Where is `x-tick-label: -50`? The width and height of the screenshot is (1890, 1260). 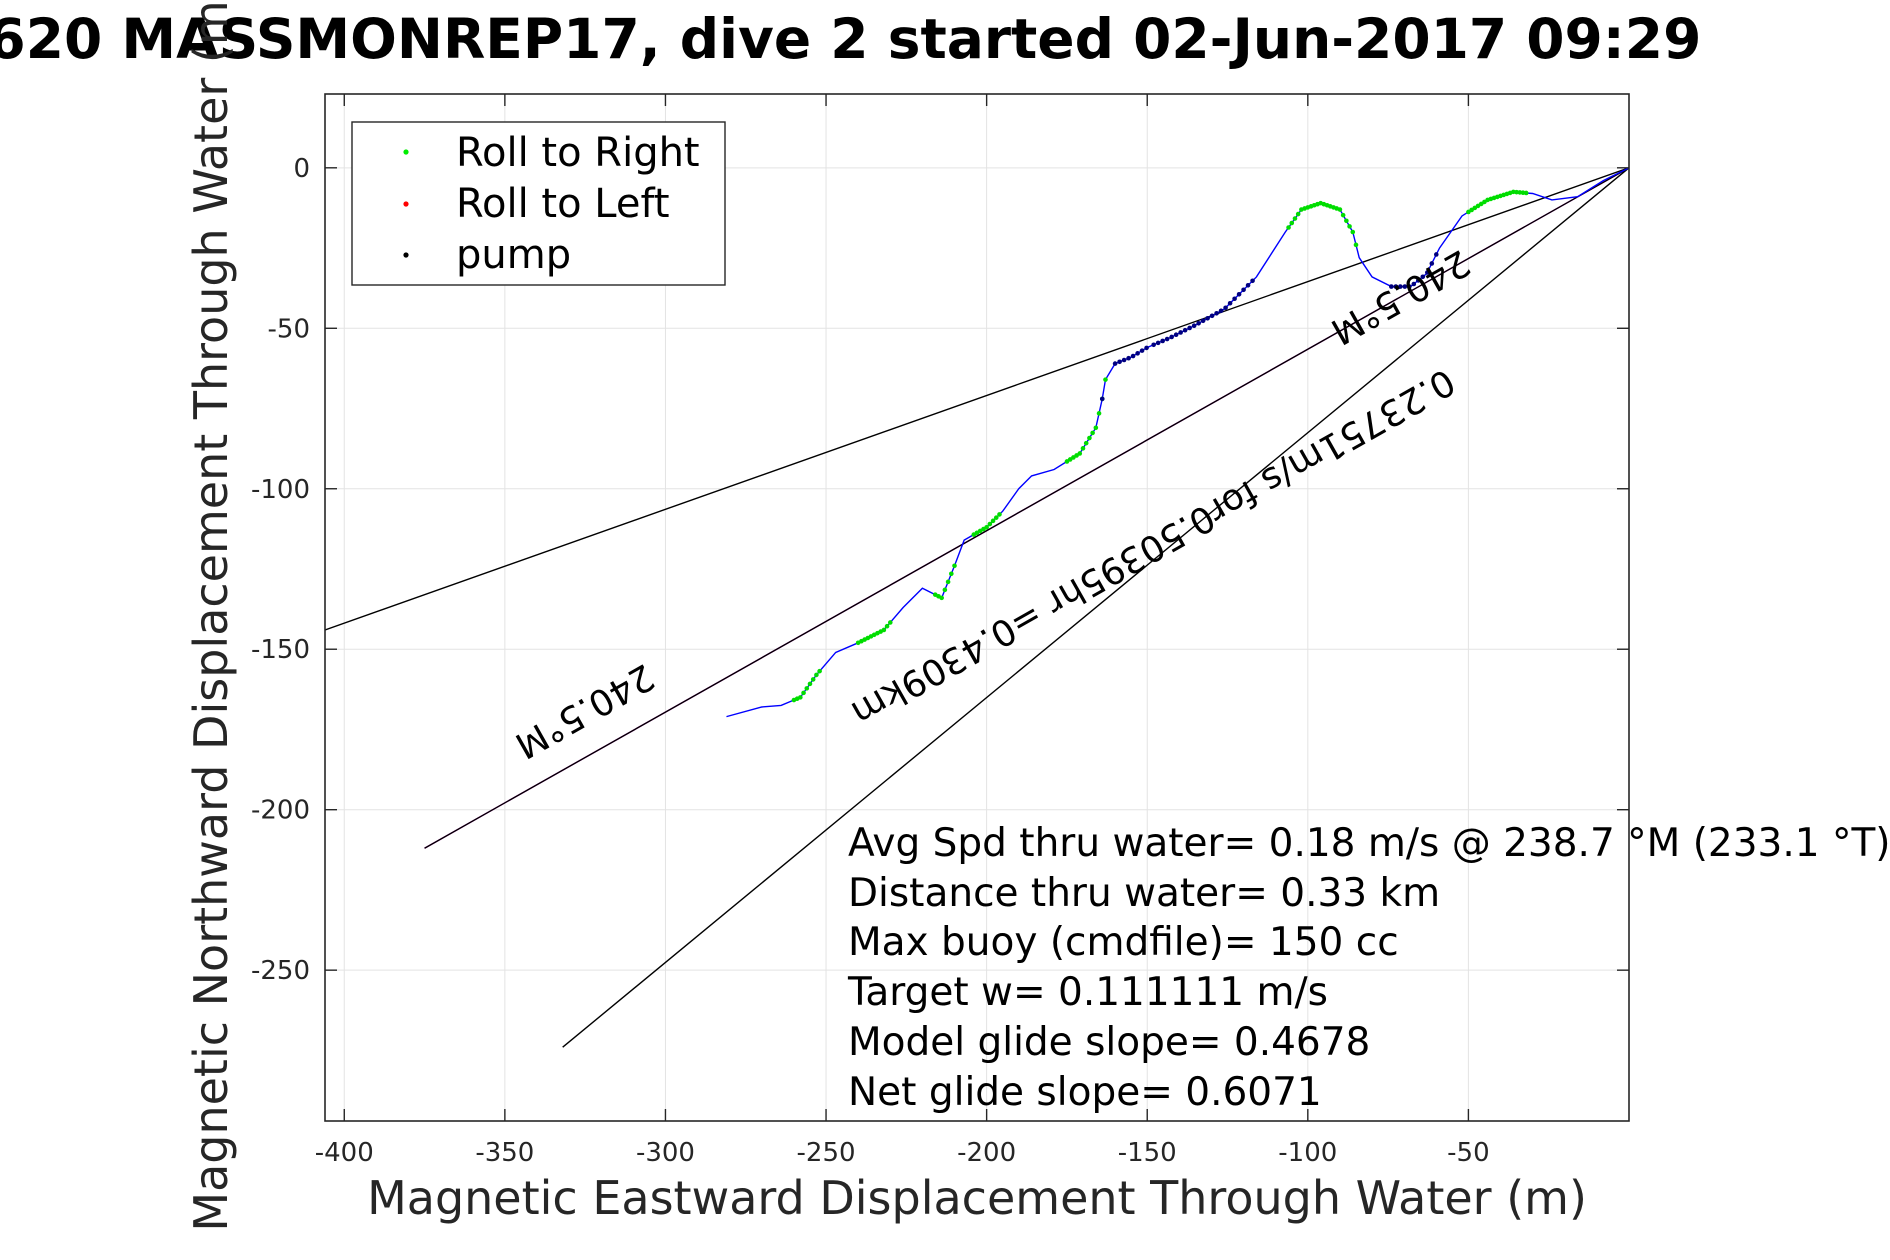 x-tick-label: -50 is located at coordinates (1468, 1153).